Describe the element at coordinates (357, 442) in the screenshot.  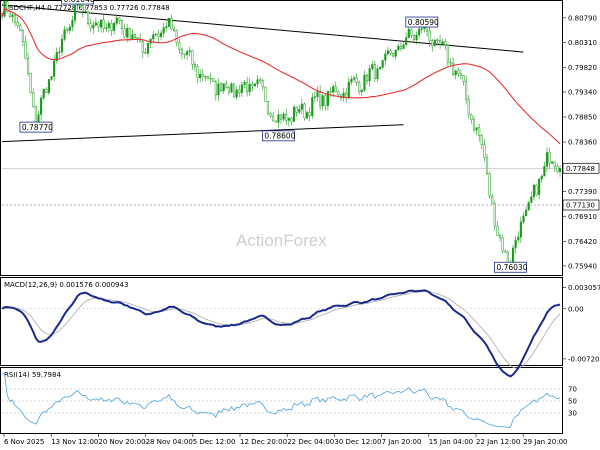
I see `time-tick-label: 30 Dec 12:00` at that location.